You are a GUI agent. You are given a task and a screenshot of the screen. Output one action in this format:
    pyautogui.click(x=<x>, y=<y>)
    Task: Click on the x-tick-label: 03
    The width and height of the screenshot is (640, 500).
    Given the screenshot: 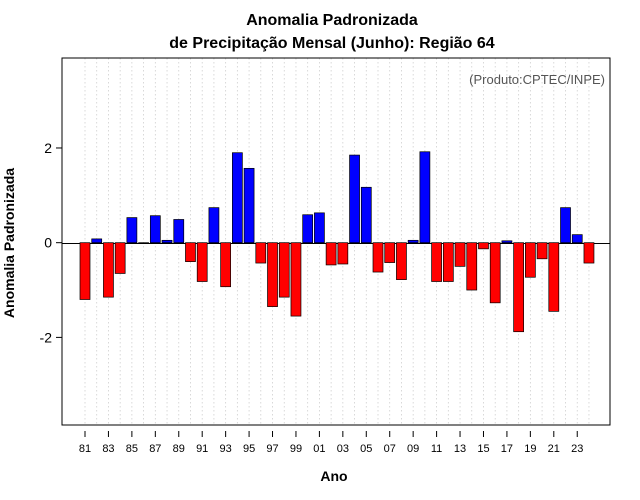 What is the action you would take?
    pyautogui.click(x=343, y=449)
    